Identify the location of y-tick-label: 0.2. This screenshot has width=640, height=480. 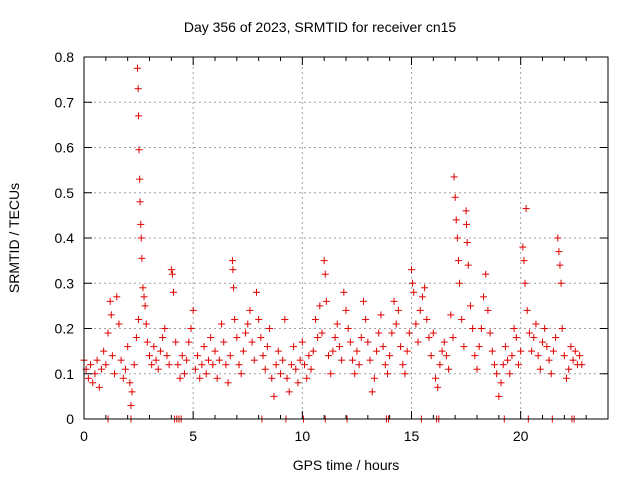
(65, 329).